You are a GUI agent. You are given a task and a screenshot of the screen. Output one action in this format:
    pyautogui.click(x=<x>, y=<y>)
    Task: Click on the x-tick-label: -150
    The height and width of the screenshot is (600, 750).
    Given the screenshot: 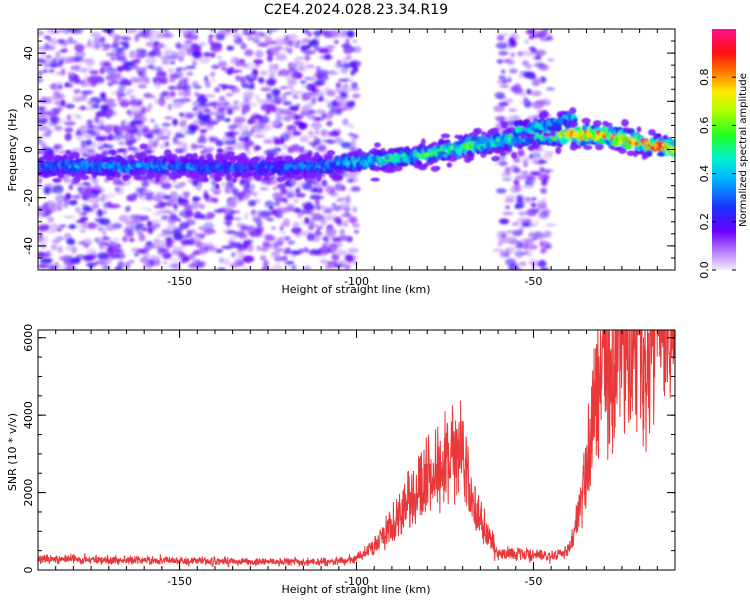 What is the action you would take?
    pyautogui.click(x=179, y=581)
    